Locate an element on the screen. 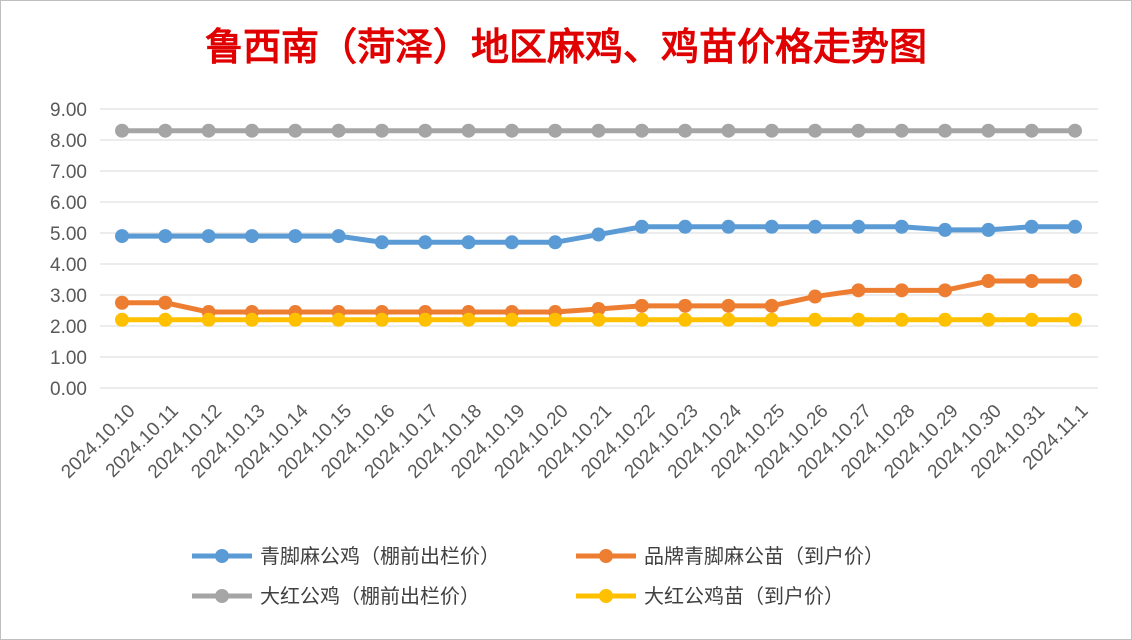 The image size is (1132, 640). y-tick-label: 5.00 is located at coordinates (68, 234).